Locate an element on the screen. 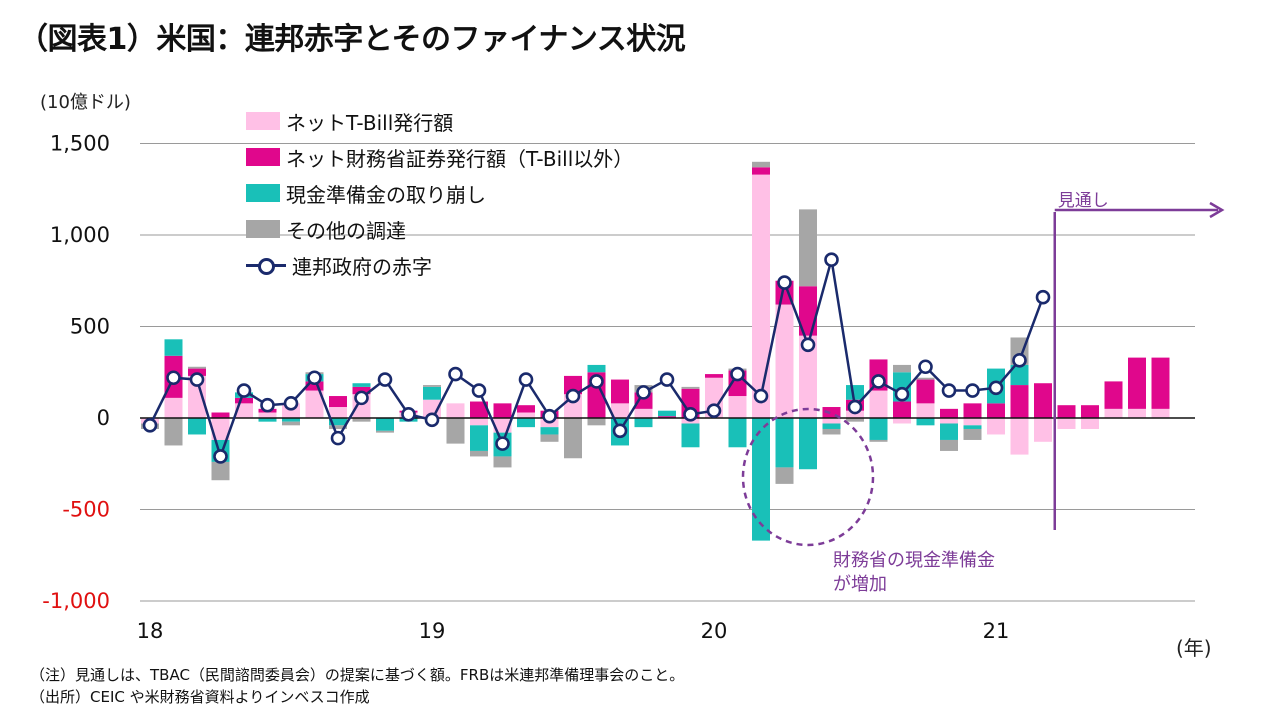  legend-swatch-cash is located at coordinates (263, 193).